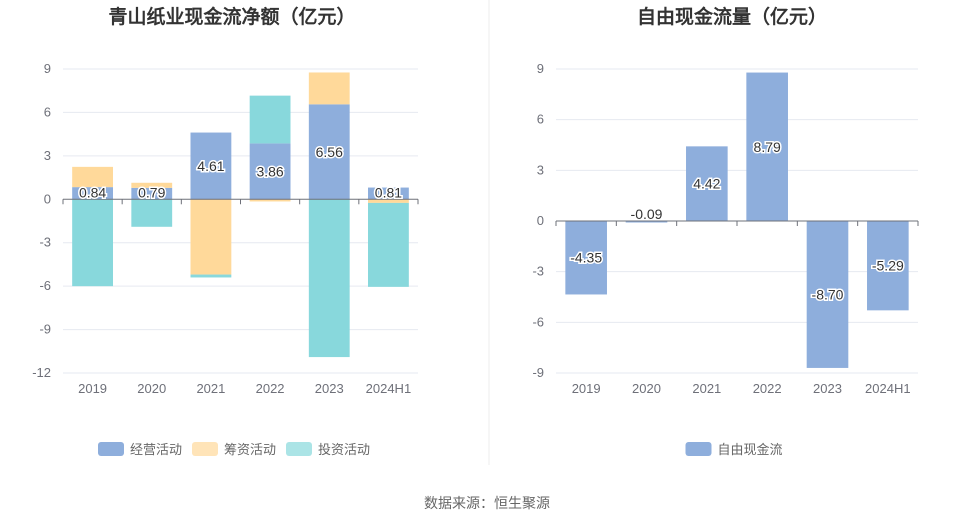 The width and height of the screenshot is (975, 525). I want to click on data-label: -8.70, so click(828, 294).